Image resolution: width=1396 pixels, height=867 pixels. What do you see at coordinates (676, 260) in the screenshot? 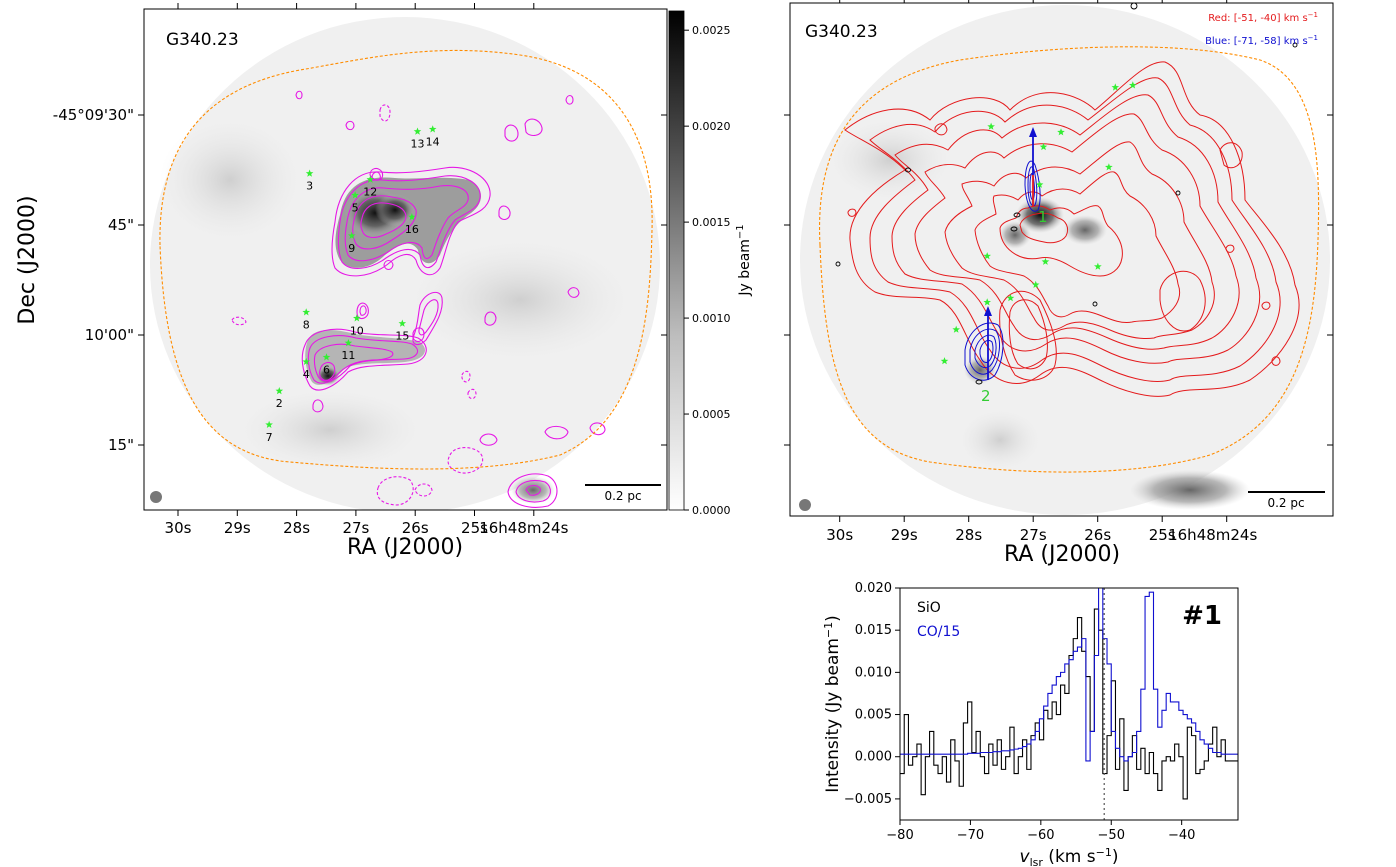
I see `colorbar-gradient` at bounding box center [676, 260].